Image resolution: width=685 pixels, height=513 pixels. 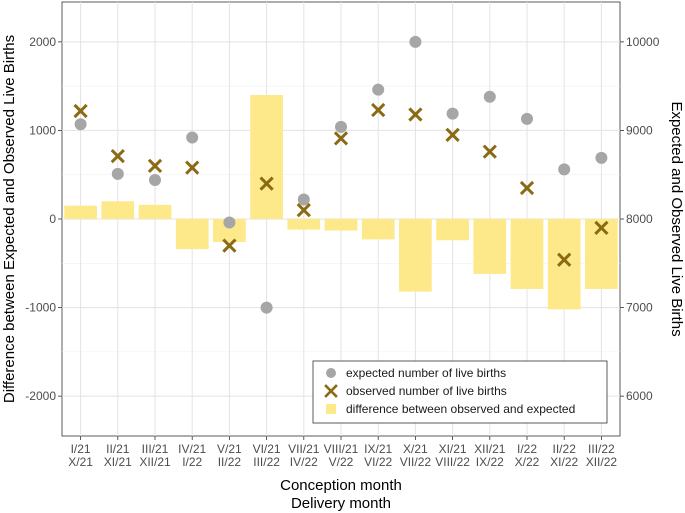 I want to click on x-tick-label-conception: VII/21, so click(x=304, y=449).